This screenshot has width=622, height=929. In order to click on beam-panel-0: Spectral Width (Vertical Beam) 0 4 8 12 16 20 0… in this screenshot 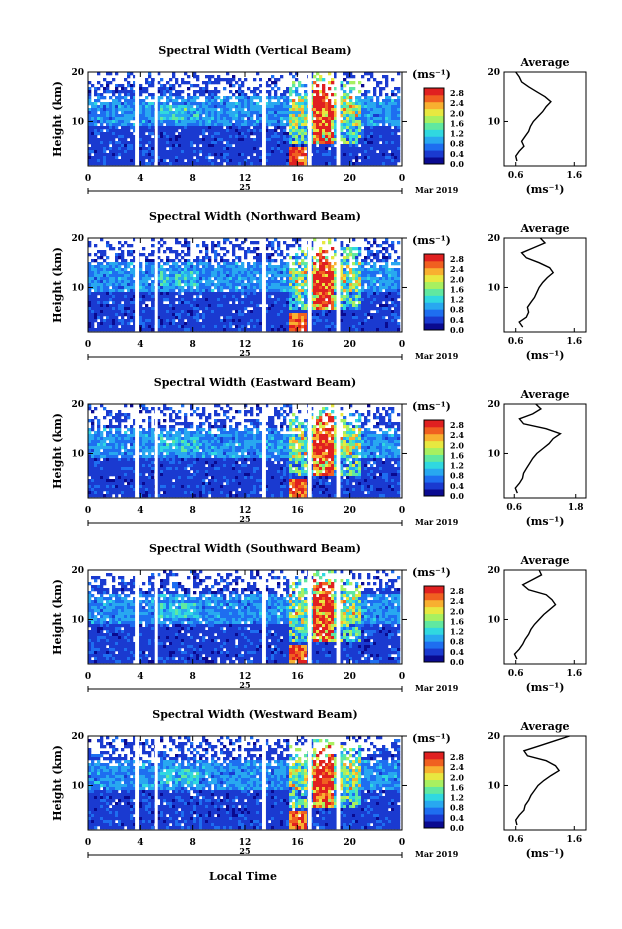, I will do `click(319, 120)`.